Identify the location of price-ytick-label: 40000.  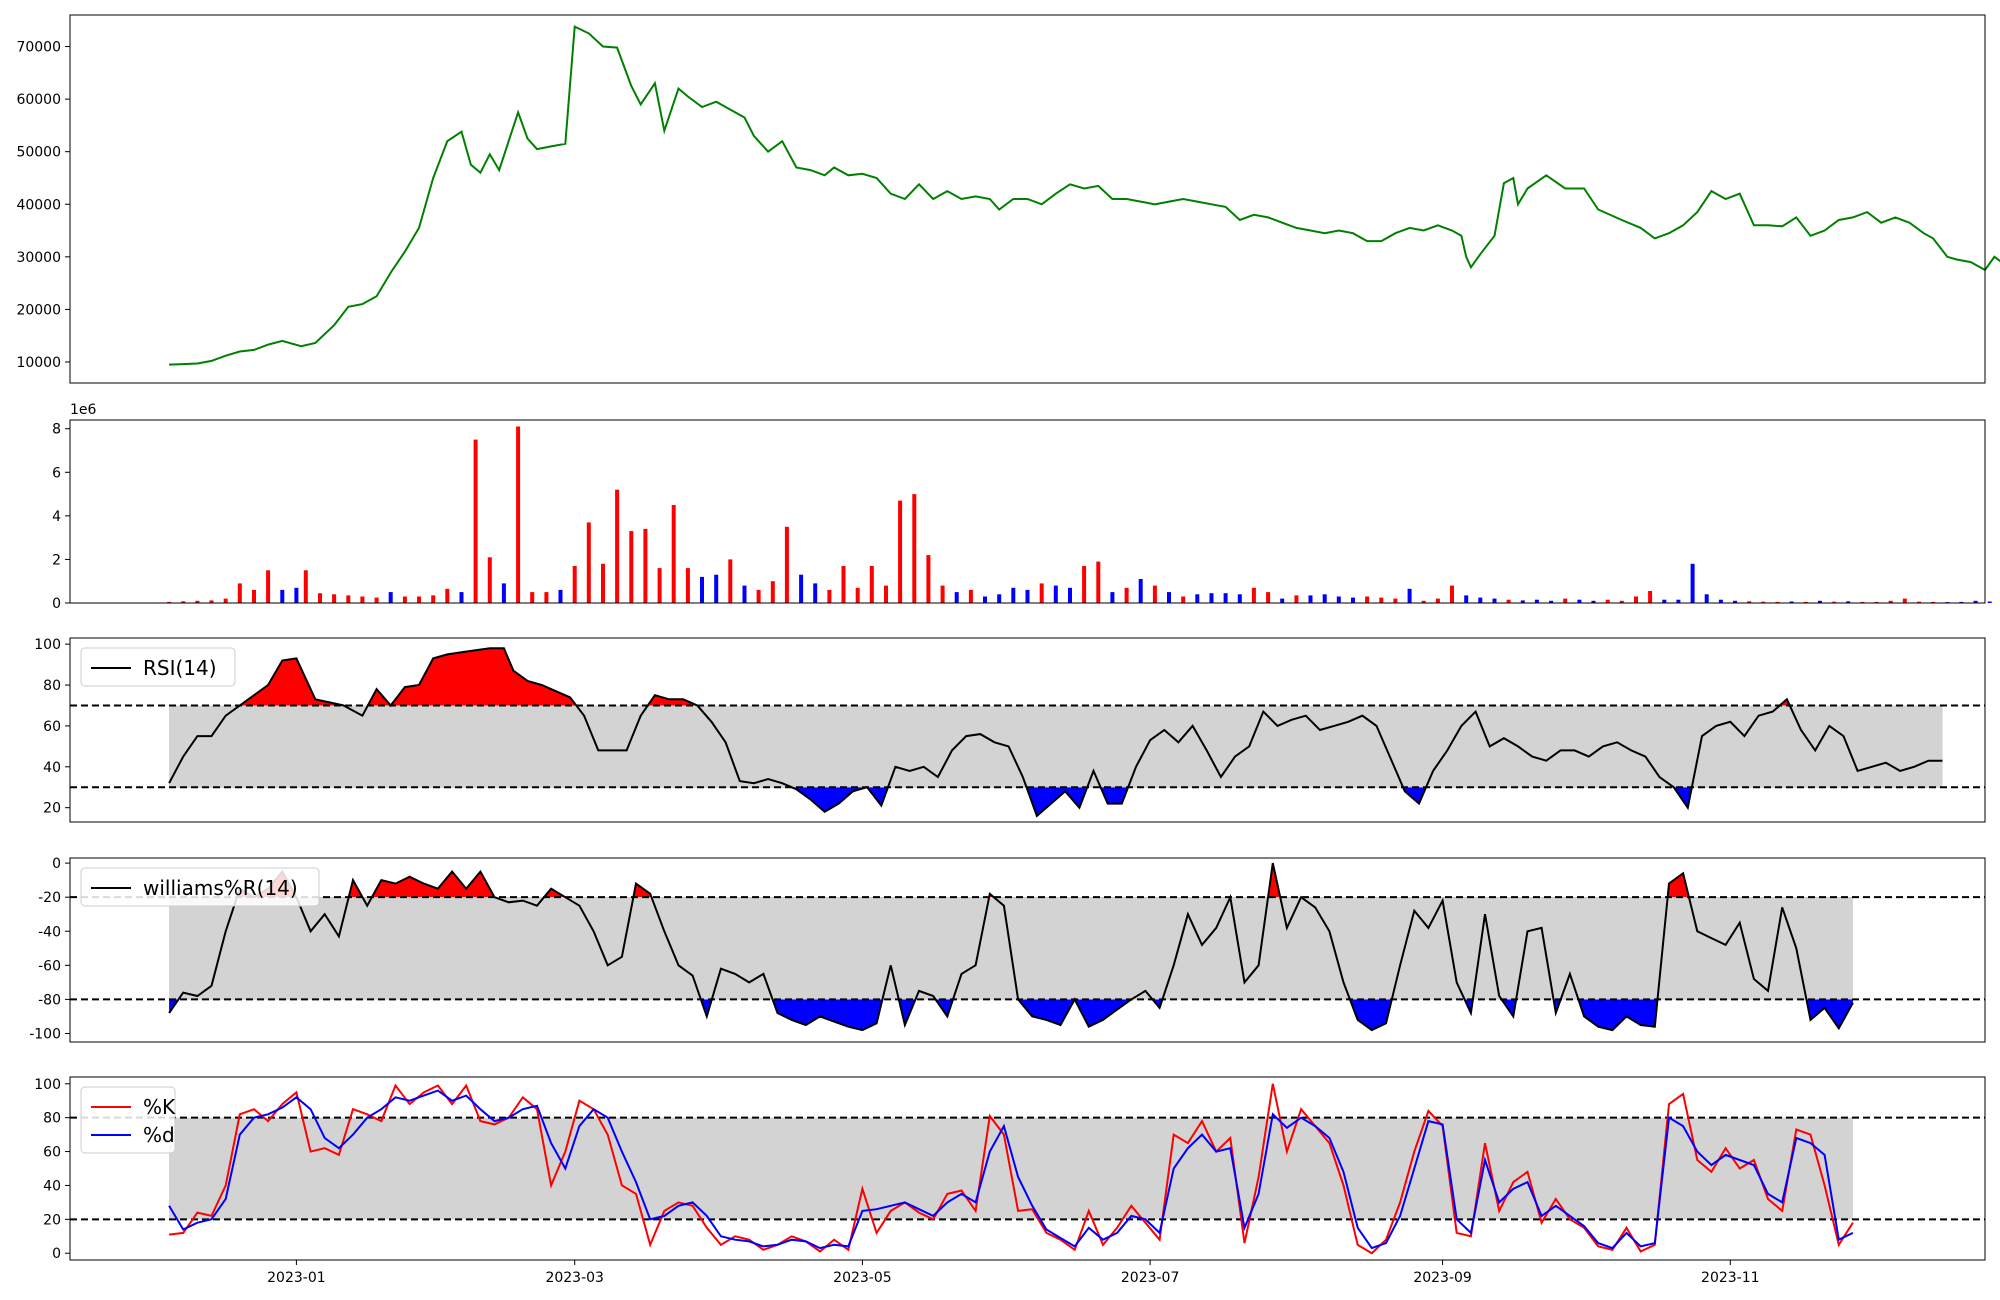
(38, 205).